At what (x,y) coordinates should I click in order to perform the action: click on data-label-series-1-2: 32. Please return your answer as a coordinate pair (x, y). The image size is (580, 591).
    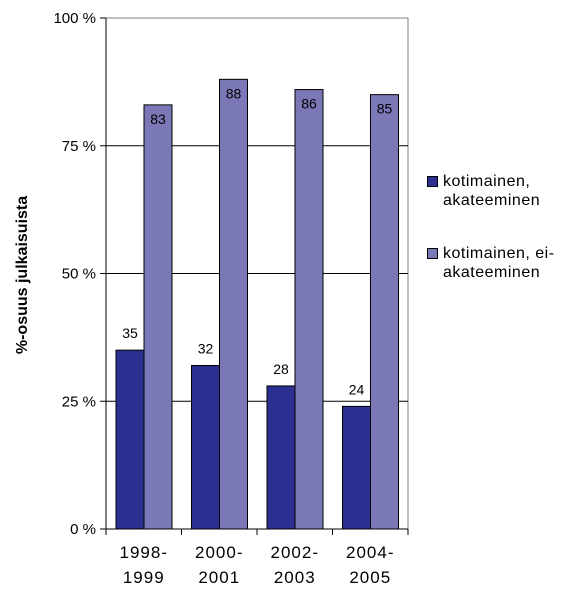
    Looking at the image, I should click on (206, 348).